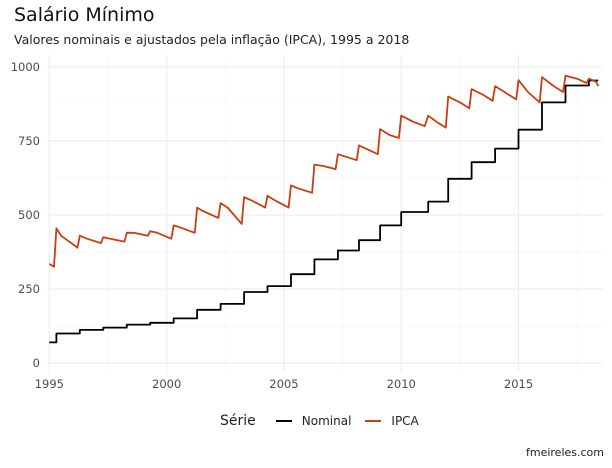 This screenshot has height=468, width=612. What do you see at coordinates (518, 384) in the screenshot?
I see `x-tick-label: 2015` at bounding box center [518, 384].